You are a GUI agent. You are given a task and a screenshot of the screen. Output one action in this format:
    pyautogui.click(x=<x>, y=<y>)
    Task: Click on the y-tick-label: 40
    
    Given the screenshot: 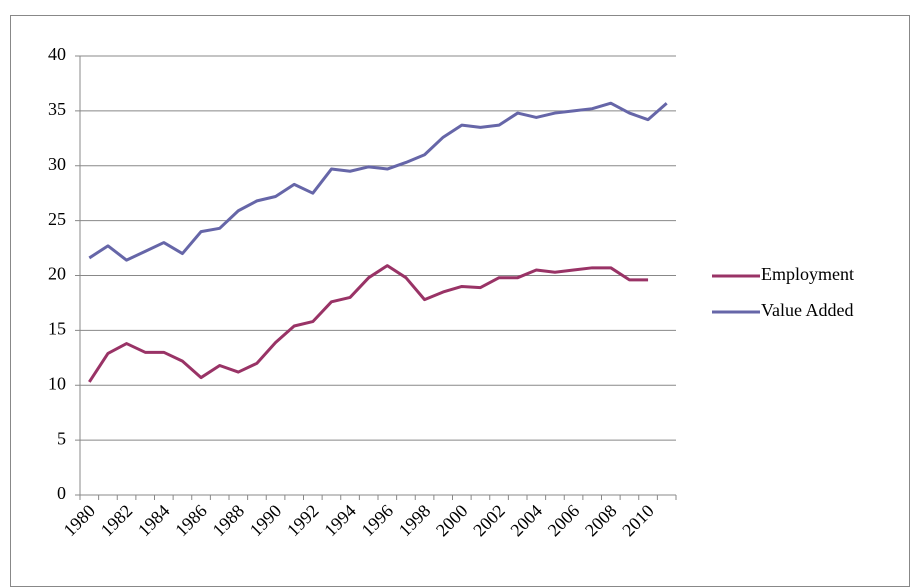 What is the action you would take?
    pyautogui.click(x=57, y=54)
    